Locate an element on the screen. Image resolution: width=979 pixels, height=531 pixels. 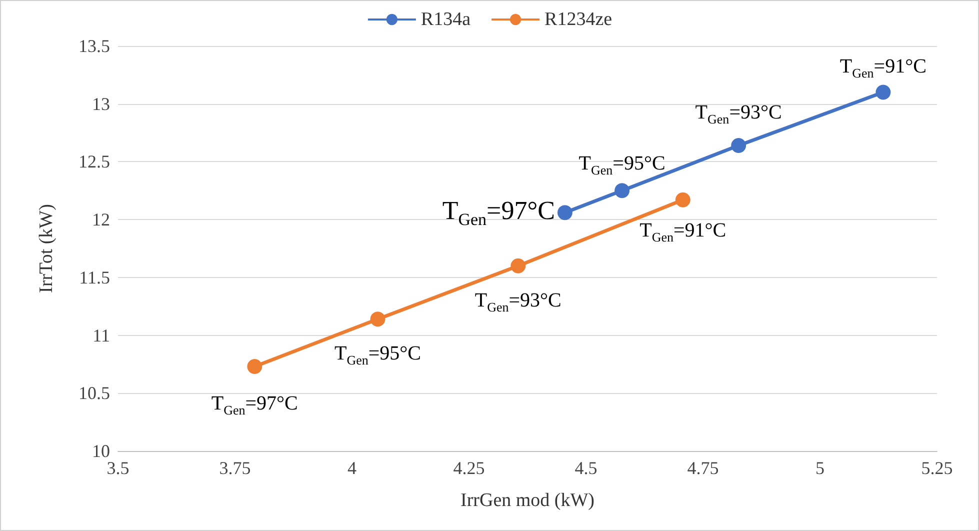
x-tick-label: 5 is located at coordinates (820, 468).